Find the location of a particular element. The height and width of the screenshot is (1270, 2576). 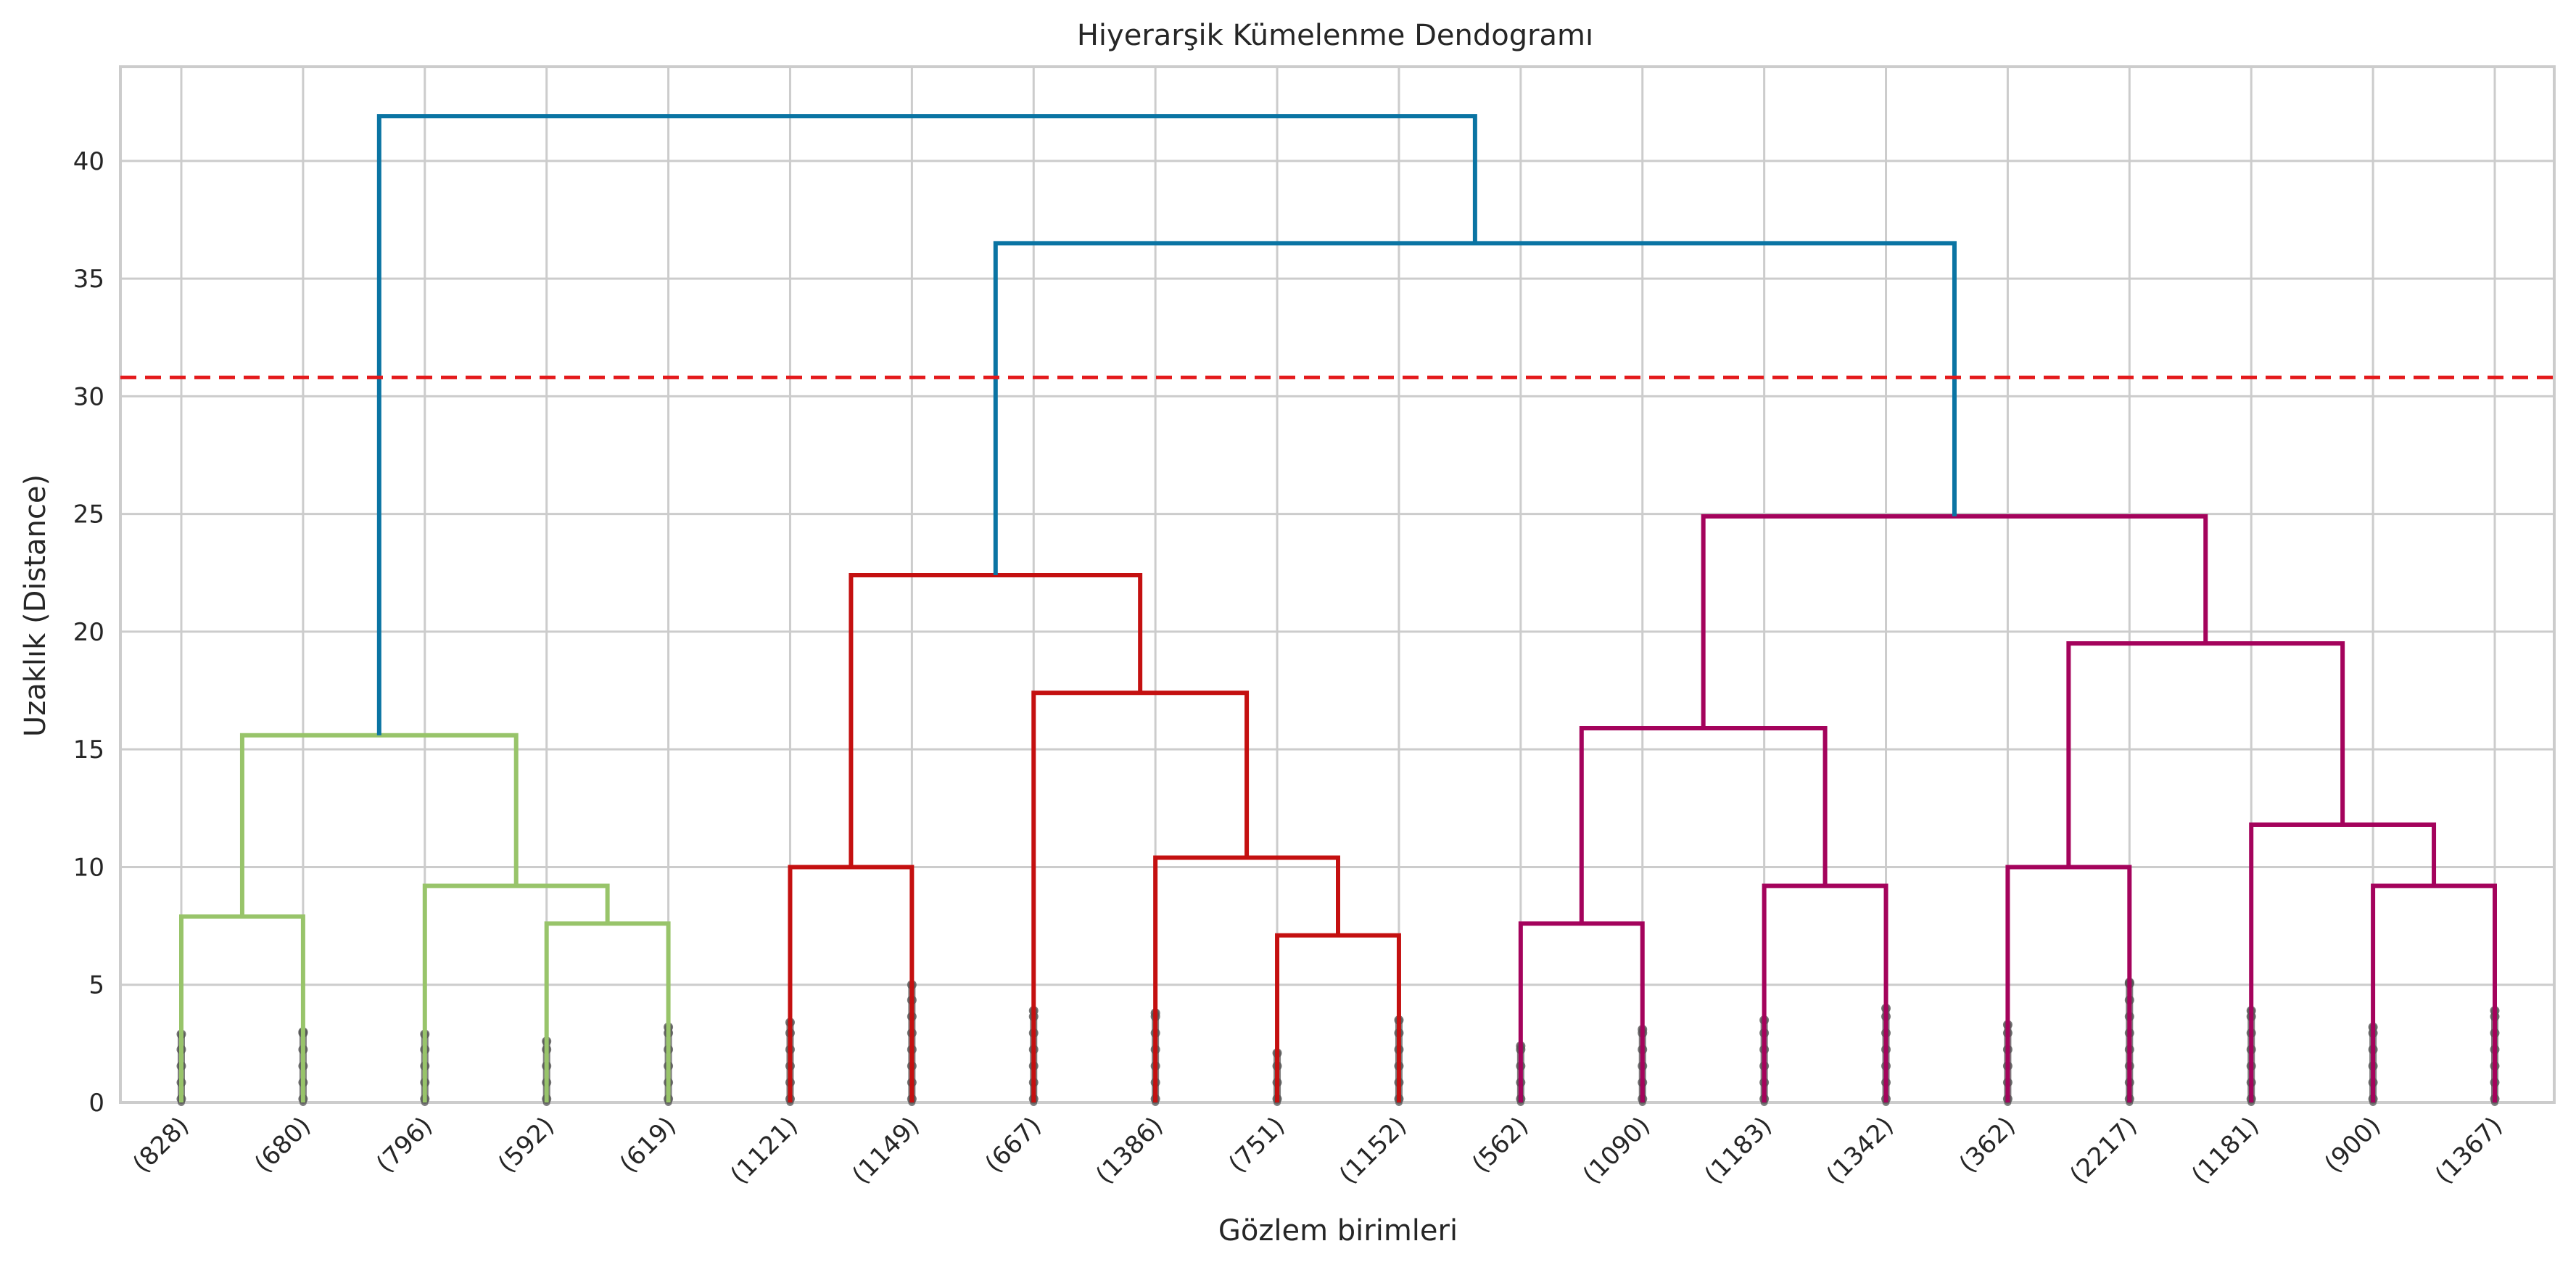

y-tick-label: 20 is located at coordinates (88, 632).